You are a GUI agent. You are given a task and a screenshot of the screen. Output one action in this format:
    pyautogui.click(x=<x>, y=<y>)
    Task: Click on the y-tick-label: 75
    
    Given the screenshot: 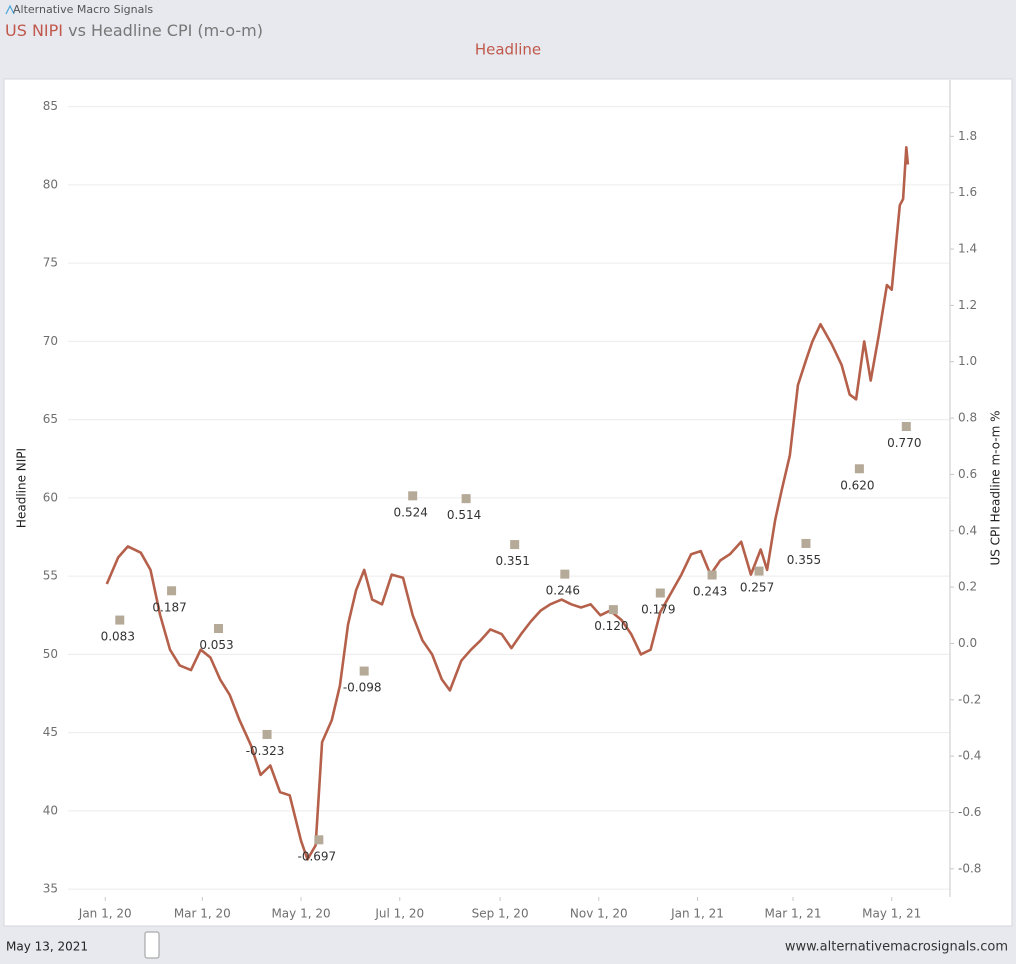 What is the action you would take?
    pyautogui.click(x=50, y=263)
    